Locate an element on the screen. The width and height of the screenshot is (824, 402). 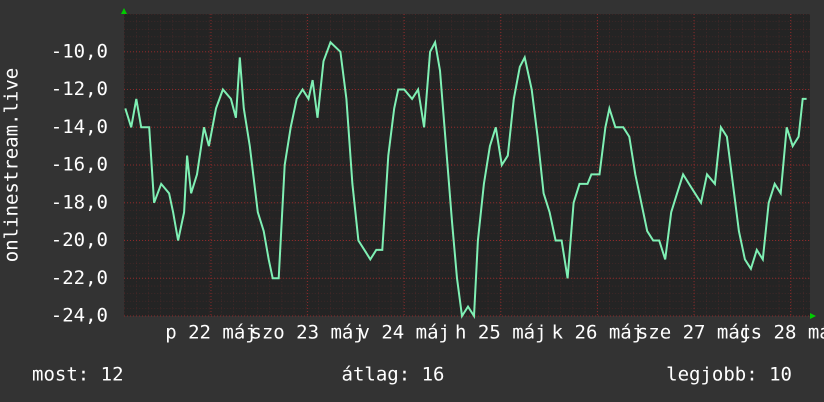
stat-average: átlag: 16 is located at coordinates (393, 375).